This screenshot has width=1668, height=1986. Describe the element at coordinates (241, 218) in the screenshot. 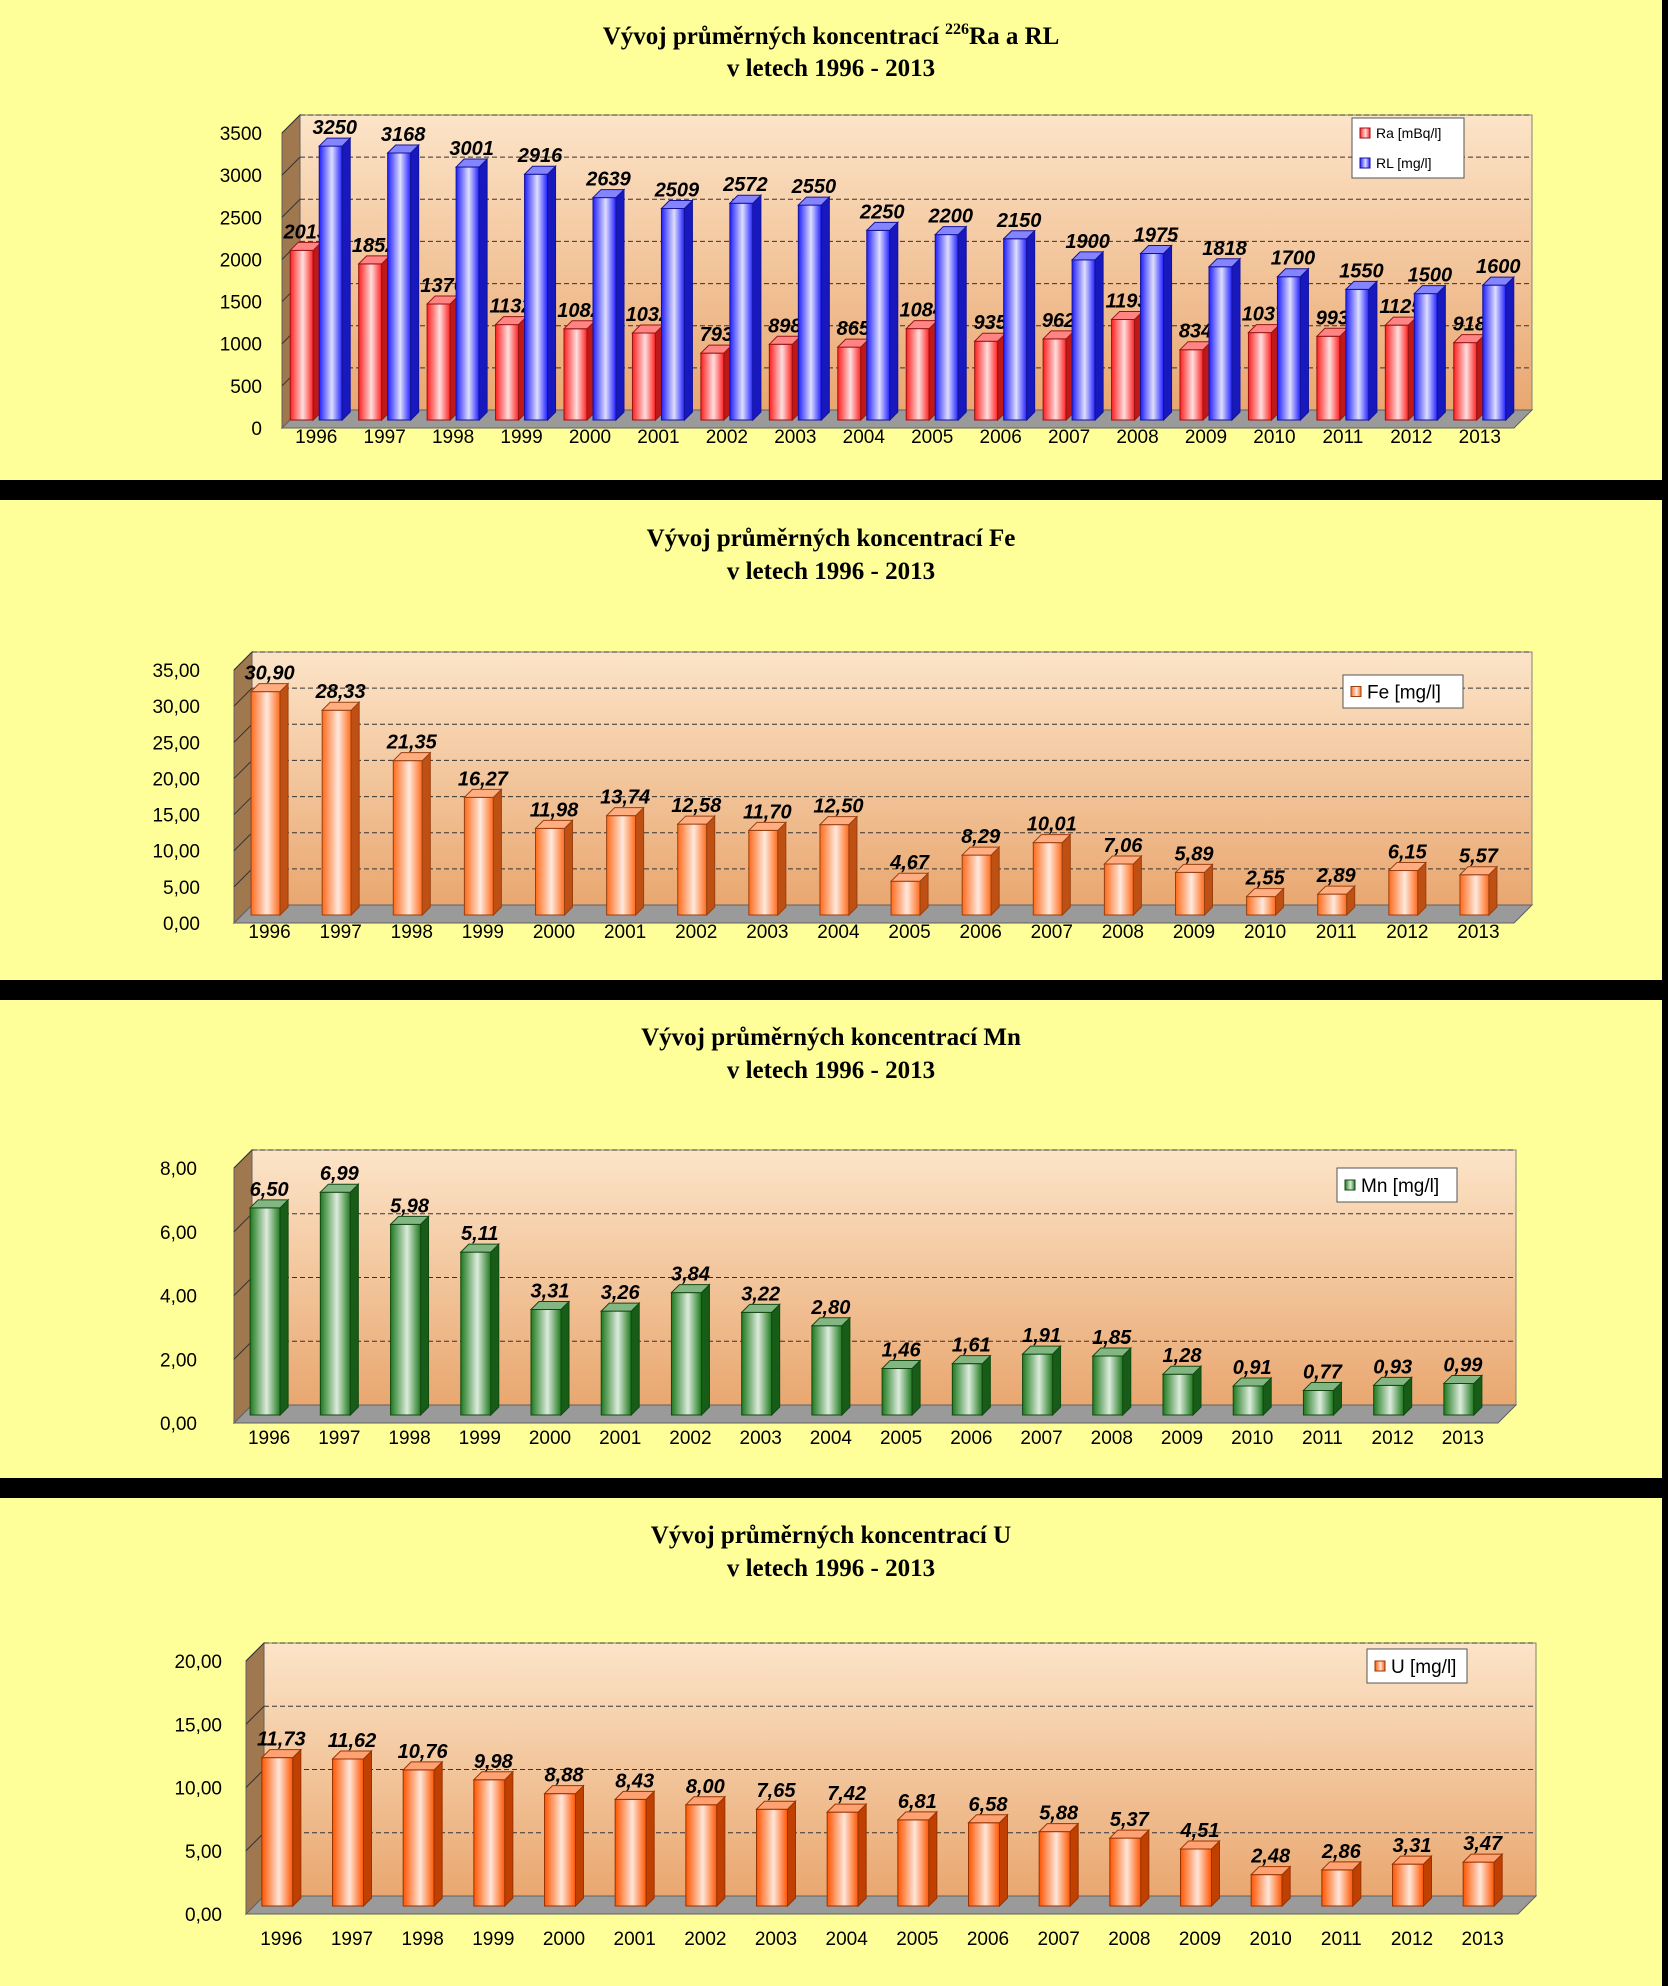

I see `y-tick-label: 2500` at that location.